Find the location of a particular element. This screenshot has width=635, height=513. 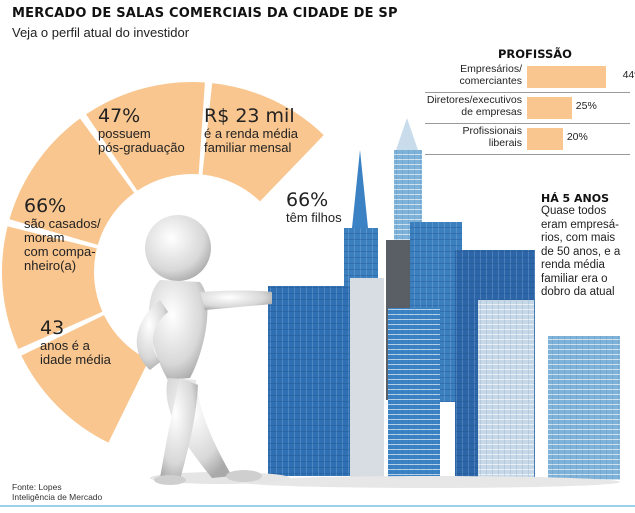

profession-row: Diretores/executivos de empresas 25% is located at coordinates (527, 108).